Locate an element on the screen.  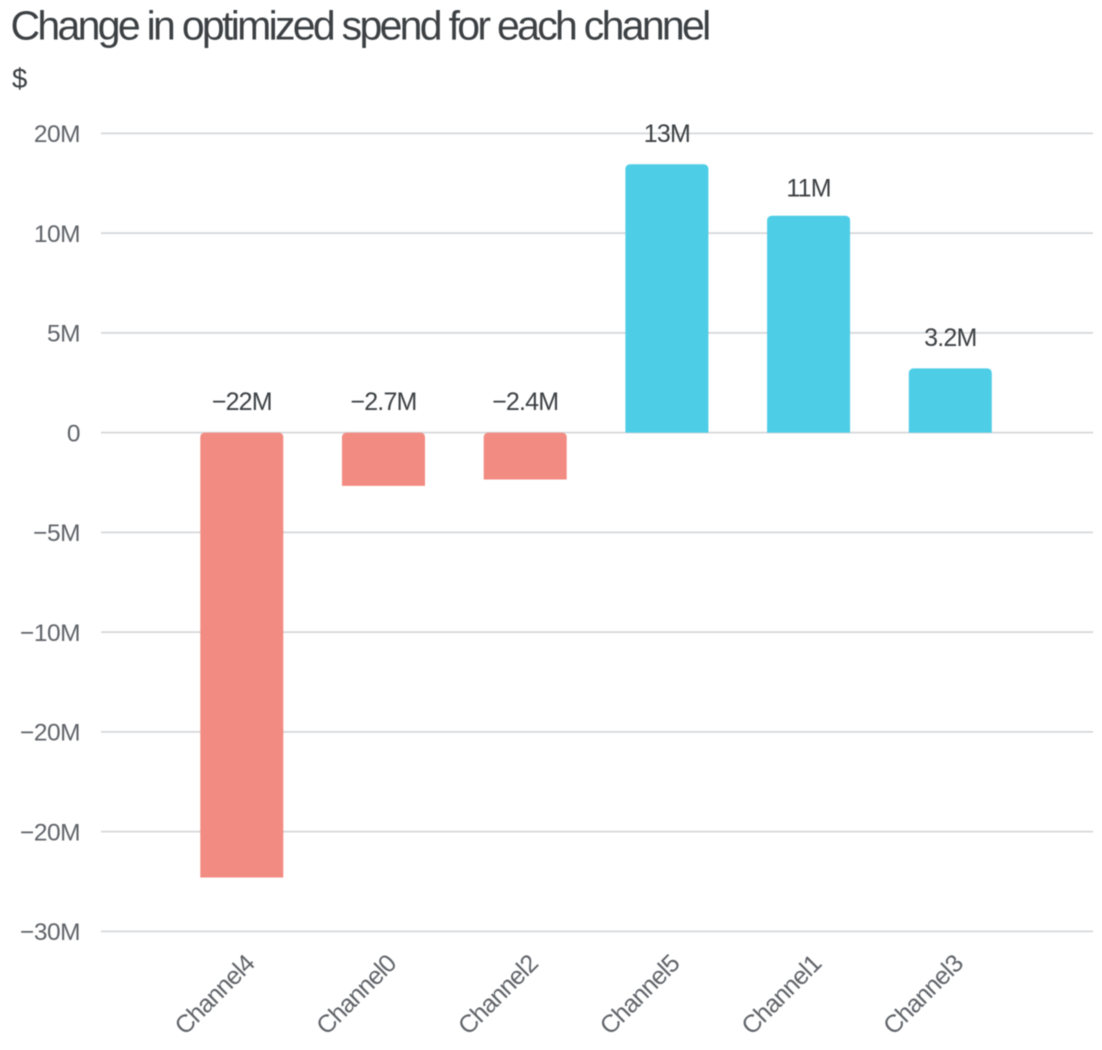
svg-text: −2.4M is located at coordinates (525, 402).